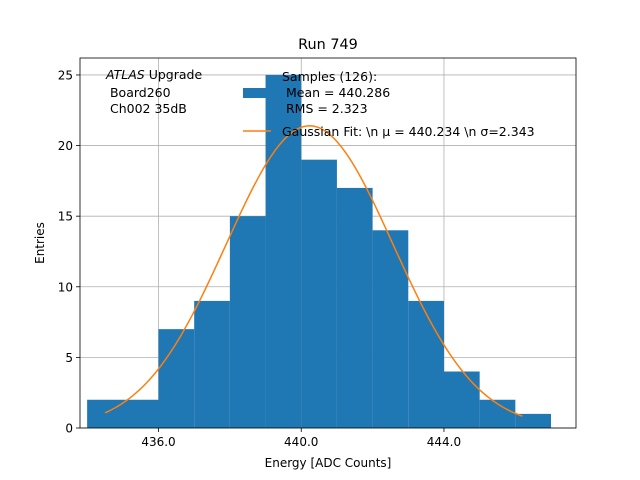 The width and height of the screenshot is (640, 480). I want to click on y-tick-label: 20, so click(65, 146).